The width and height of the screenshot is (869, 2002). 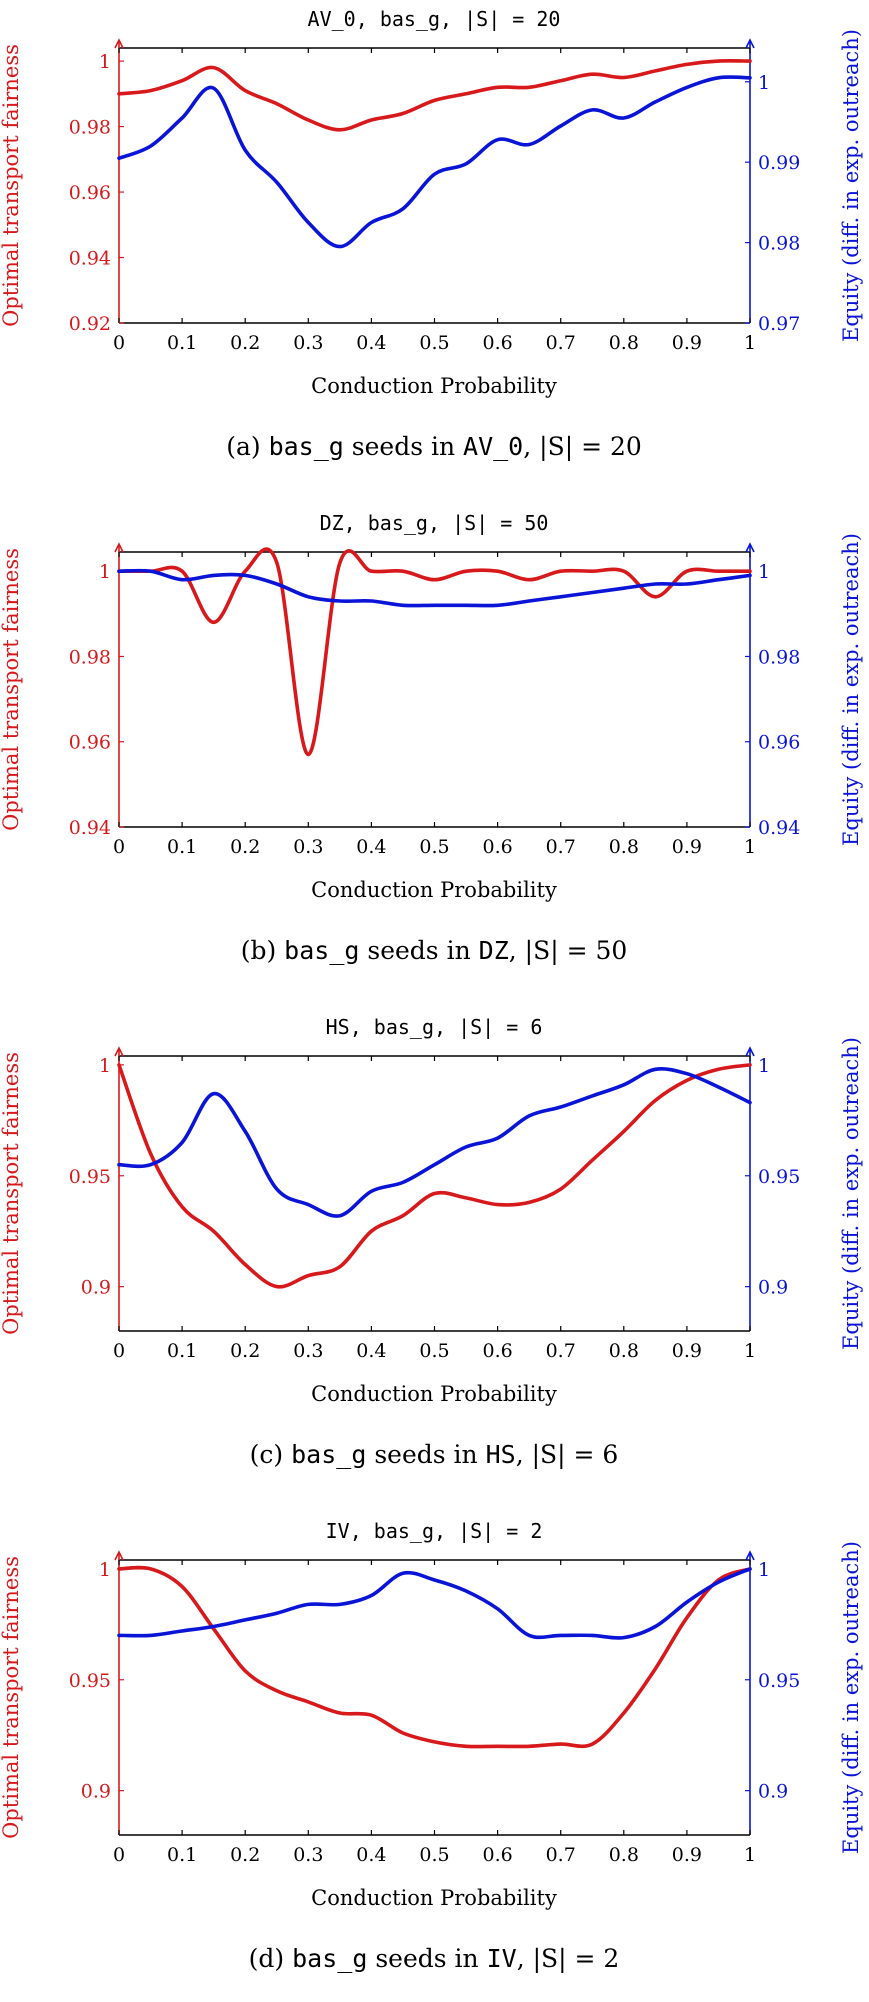 I want to click on chart-title: DZ, bas_g, |S| = 50, so click(x=434, y=523).